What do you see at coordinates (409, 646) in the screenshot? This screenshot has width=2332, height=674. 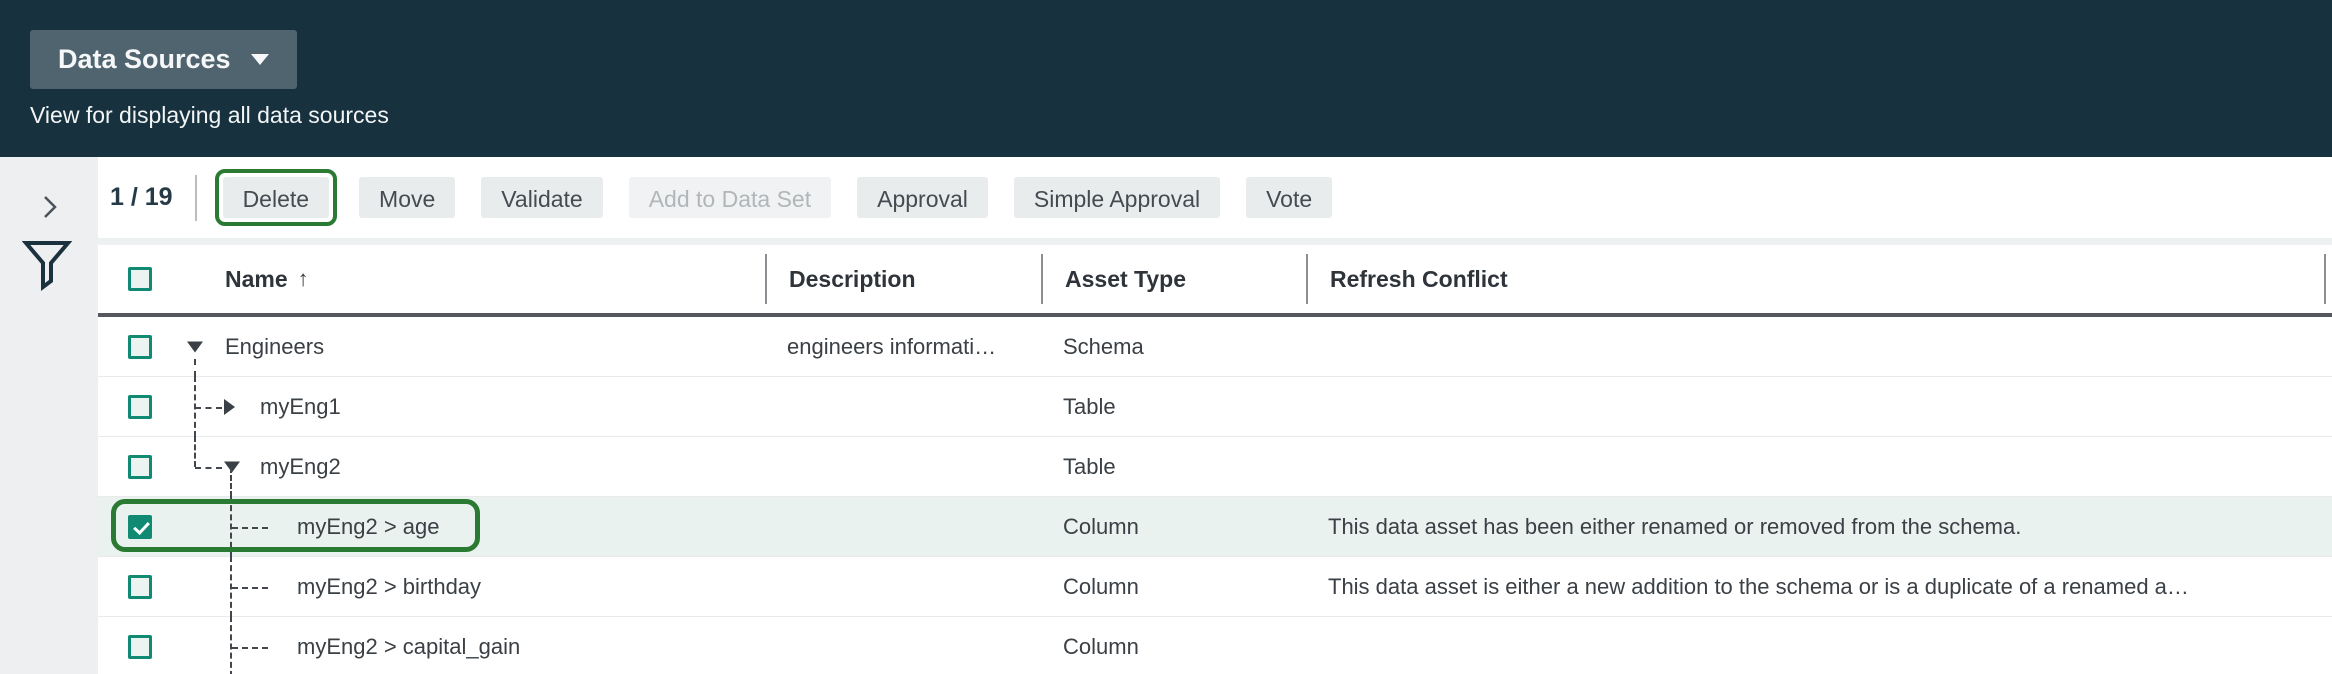 I see `asset-name: myEng2 > capital_gain` at bounding box center [409, 646].